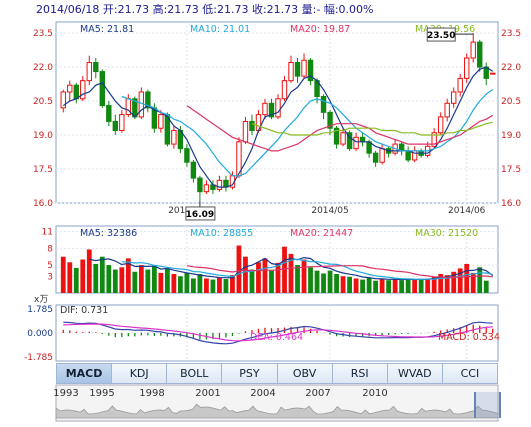  What do you see at coordinates (50, 249) in the screenshot?
I see `volume-tick-label: 8` at bounding box center [50, 249].